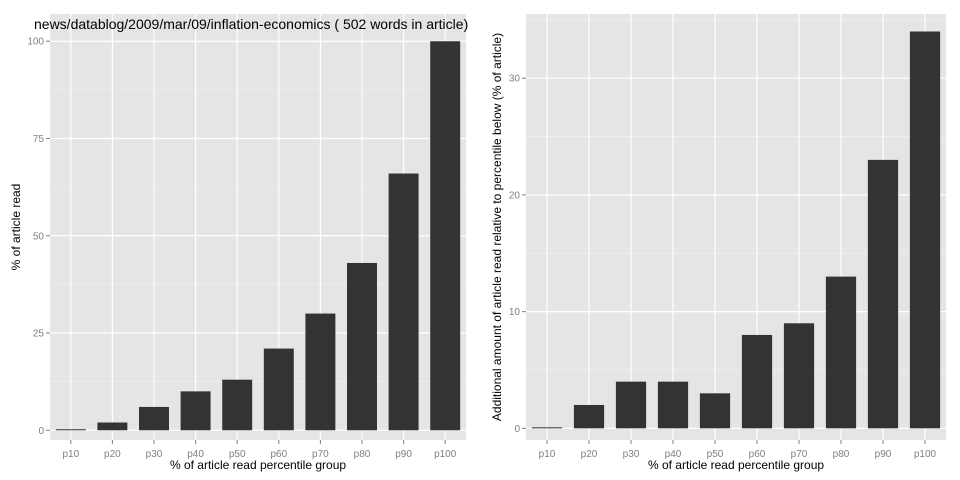 The width and height of the screenshot is (960, 480). What do you see at coordinates (631, 405) in the screenshot?
I see `right-bar-p30` at bounding box center [631, 405].